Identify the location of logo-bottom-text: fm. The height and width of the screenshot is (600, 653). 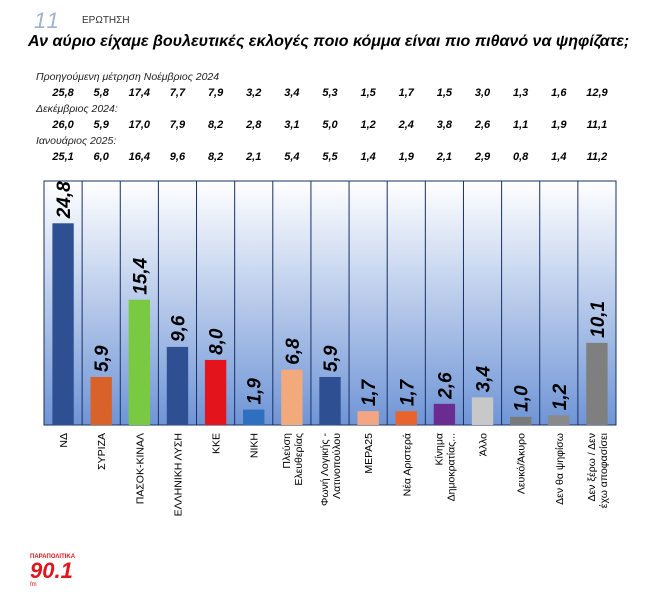
(33, 585).